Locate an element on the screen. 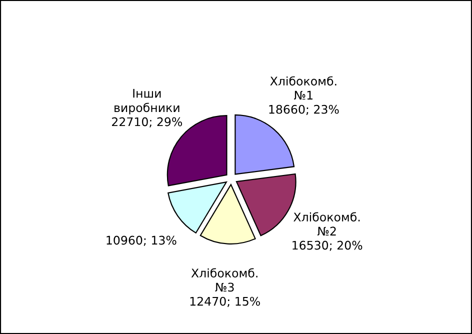  slice-label: Хлібокомб. №3 is located at coordinates (224, 280).